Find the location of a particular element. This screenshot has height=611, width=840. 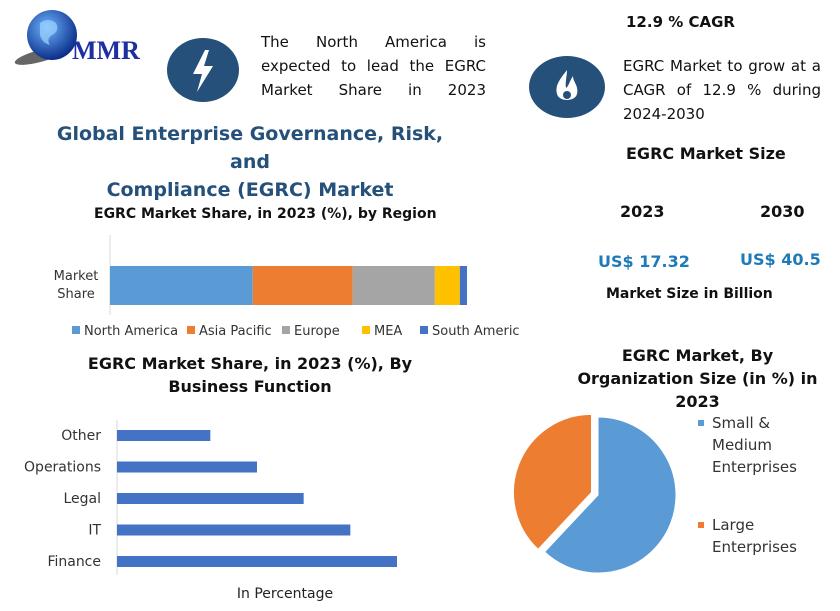

organization-pie-chart: Small & Medium Enterprises Large Enterprises is located at coordinates (654, 493).